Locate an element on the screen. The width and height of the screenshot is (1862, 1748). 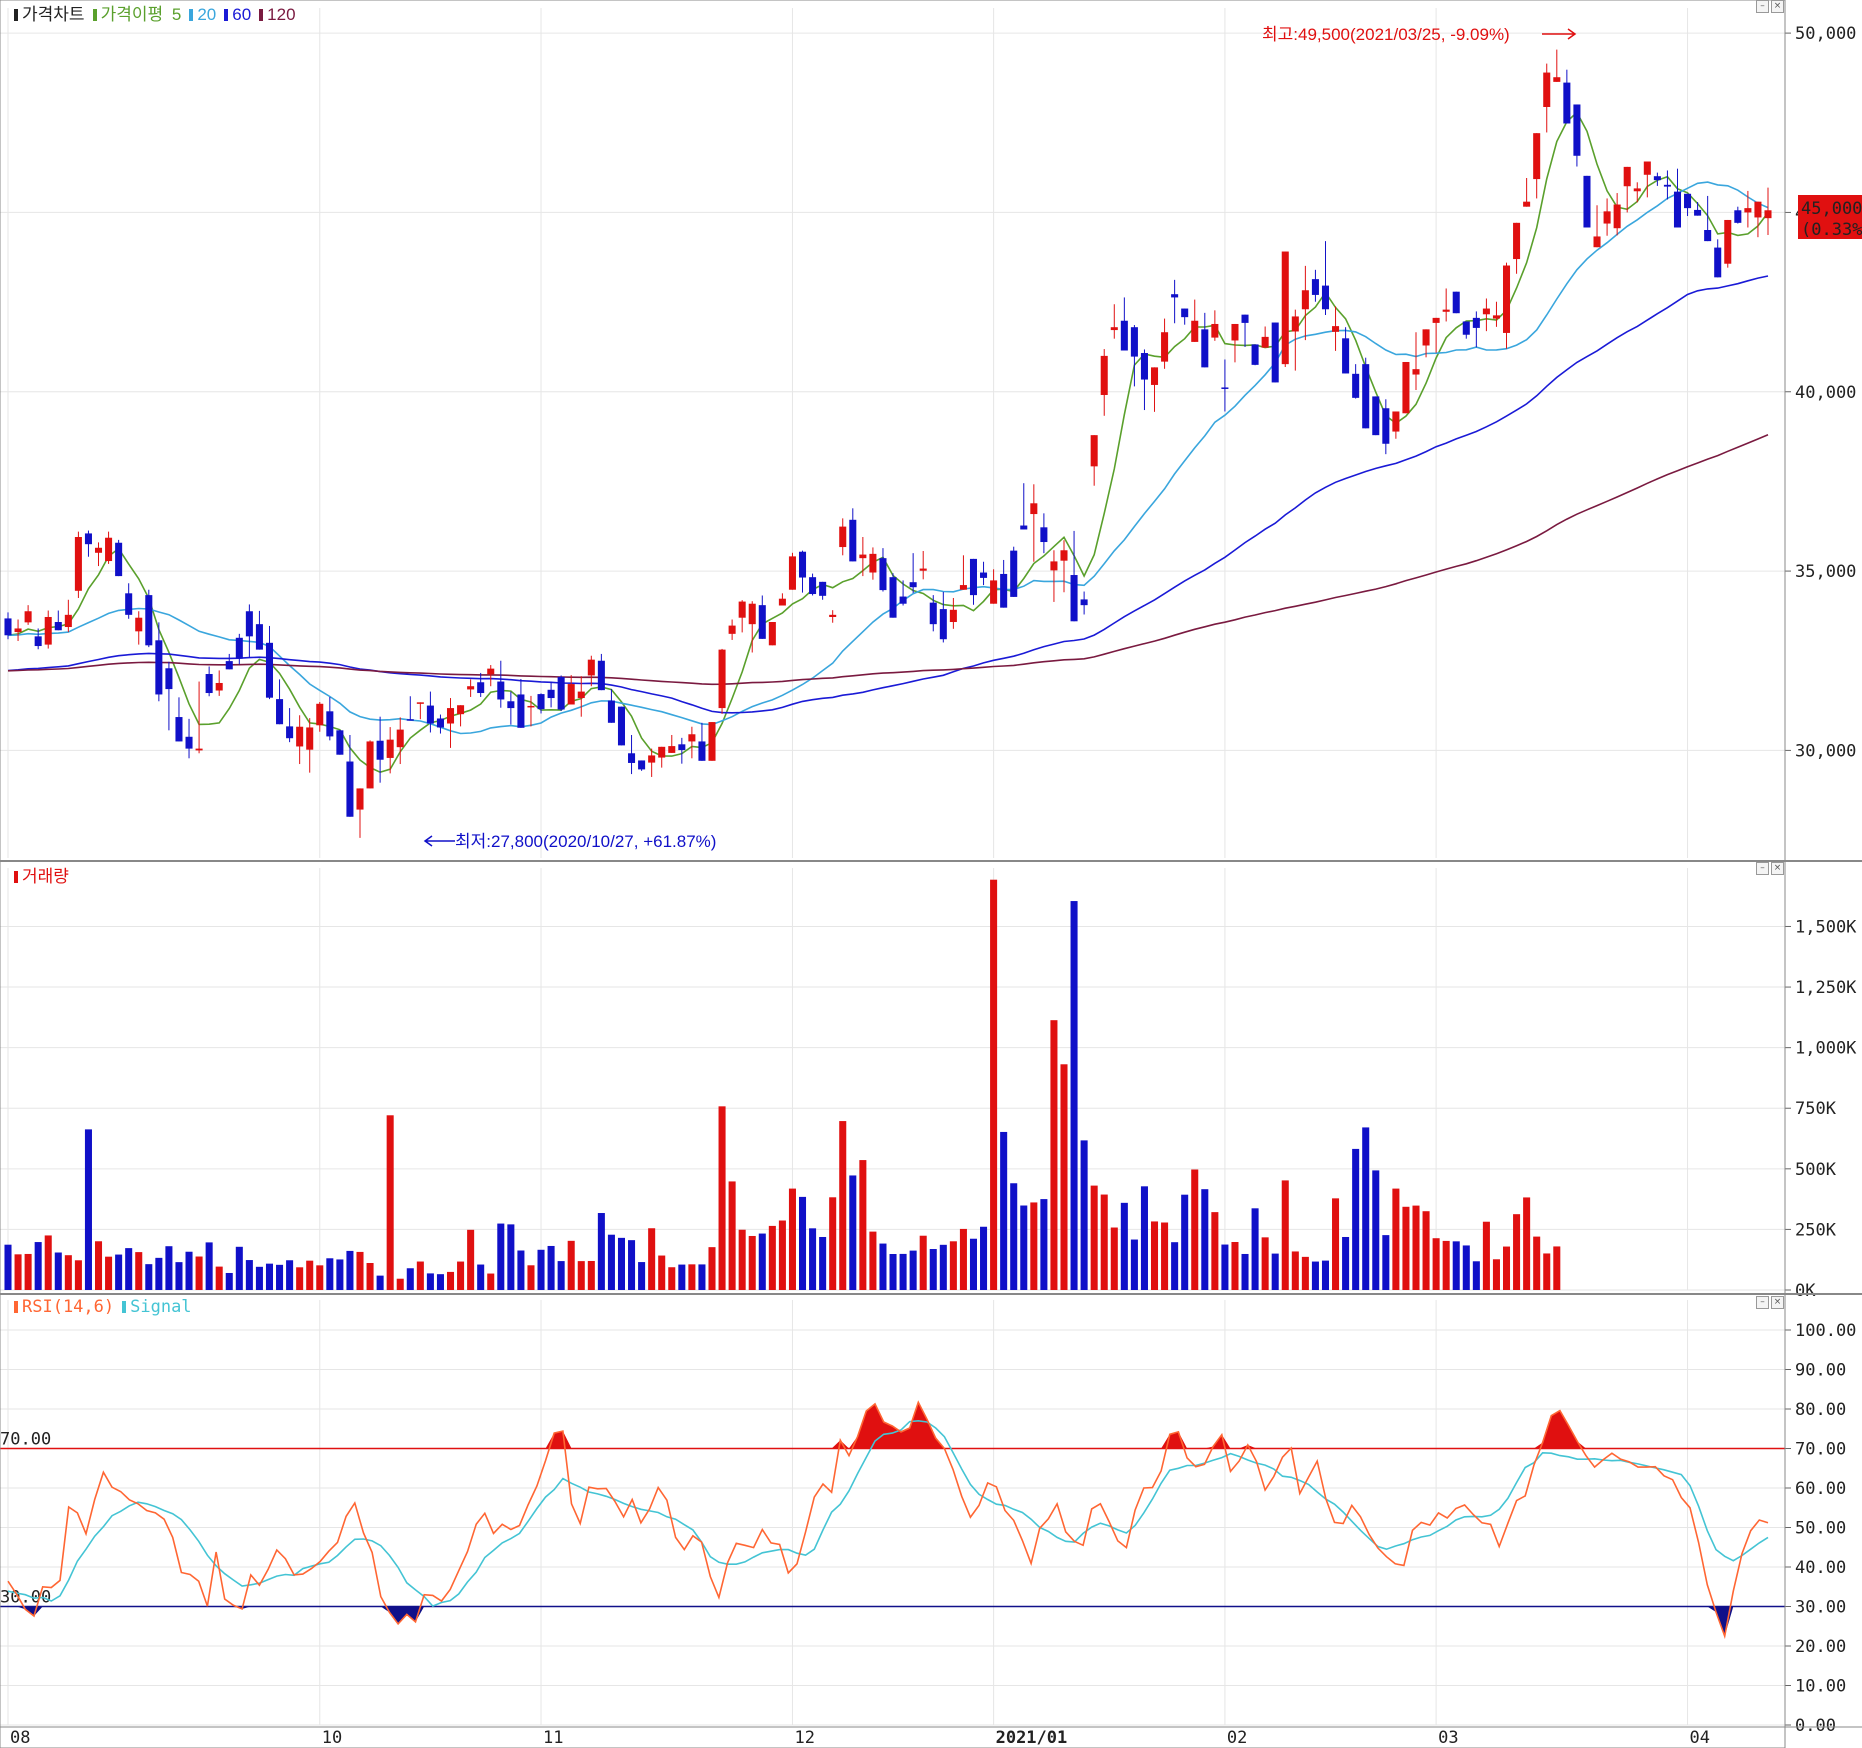
volume-tick-label: 500K is located at coordinates (1816, 1170).